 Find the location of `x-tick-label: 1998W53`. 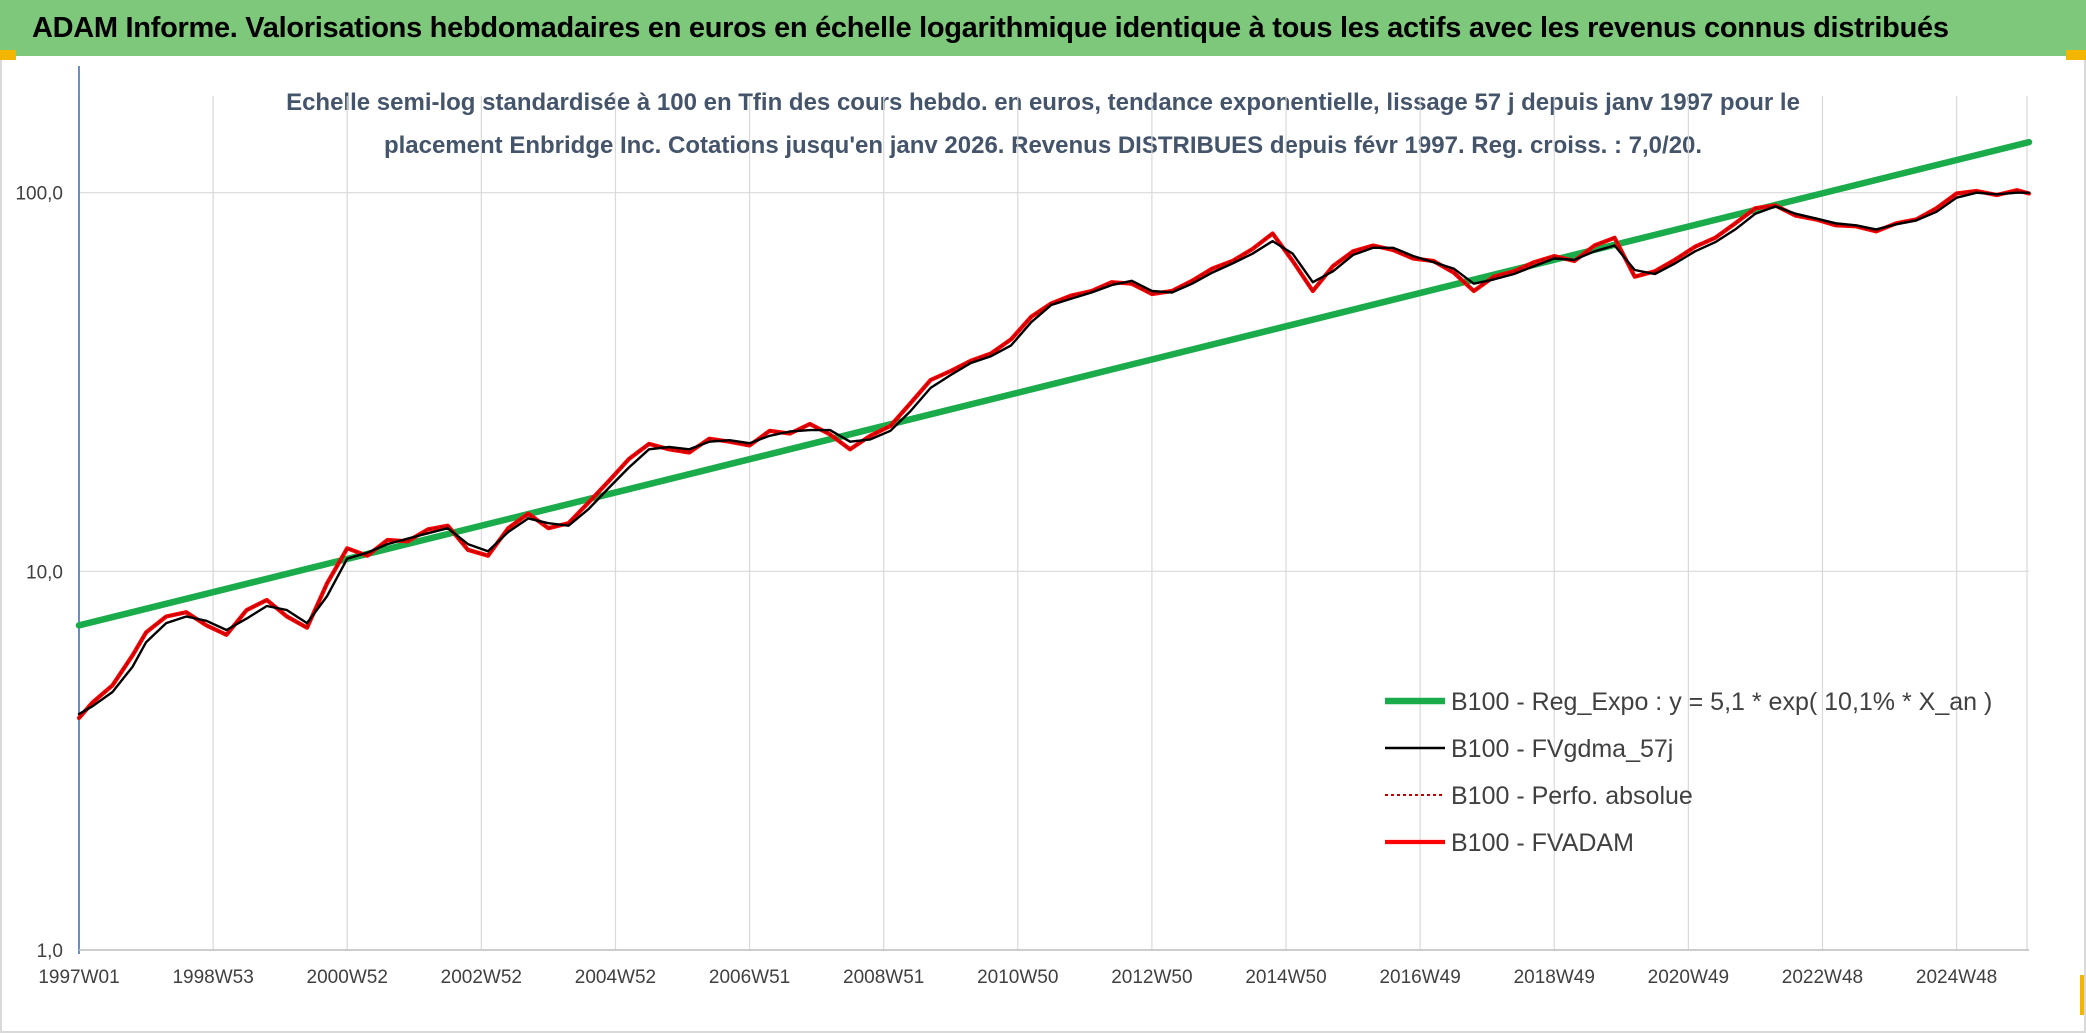

x-tick-label: 1998W53 is located at coordinates (212, 977).